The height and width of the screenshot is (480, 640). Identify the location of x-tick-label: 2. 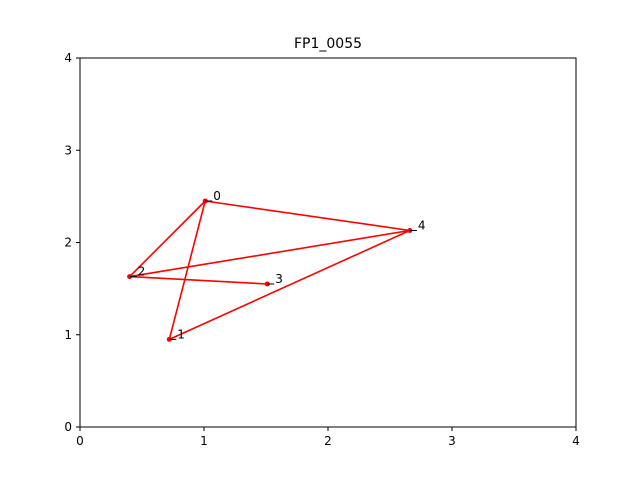
(328, 441).